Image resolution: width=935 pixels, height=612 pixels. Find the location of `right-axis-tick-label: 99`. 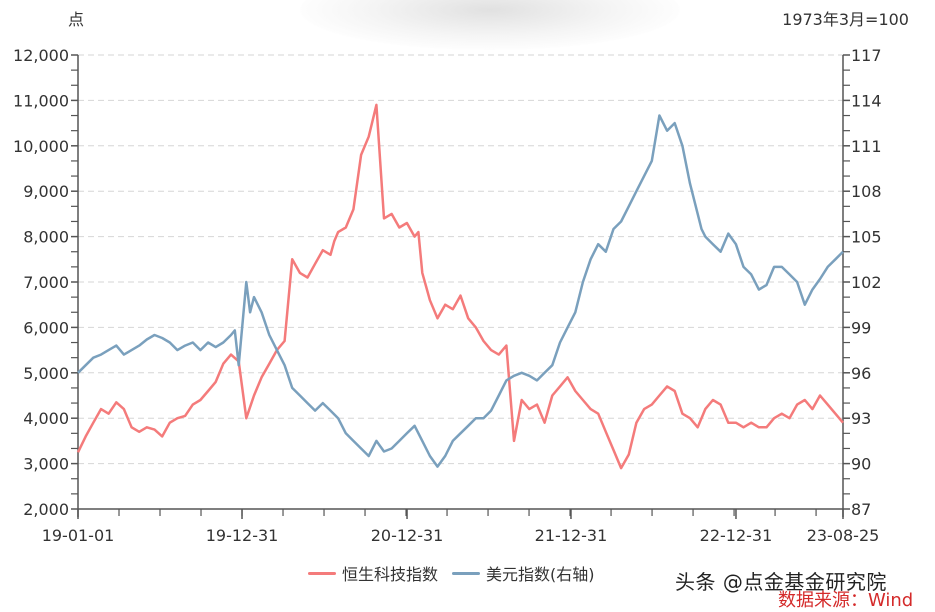

right-axis-tick-label: 99 is located at coordinates (861, 327).